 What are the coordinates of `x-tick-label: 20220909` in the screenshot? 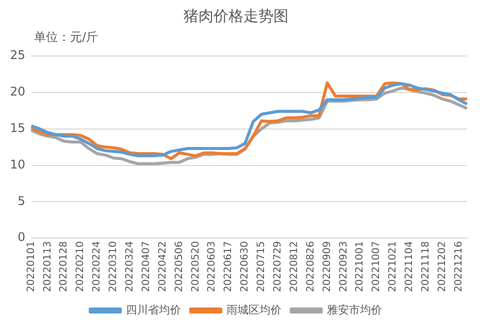 It's located at (327, 266).